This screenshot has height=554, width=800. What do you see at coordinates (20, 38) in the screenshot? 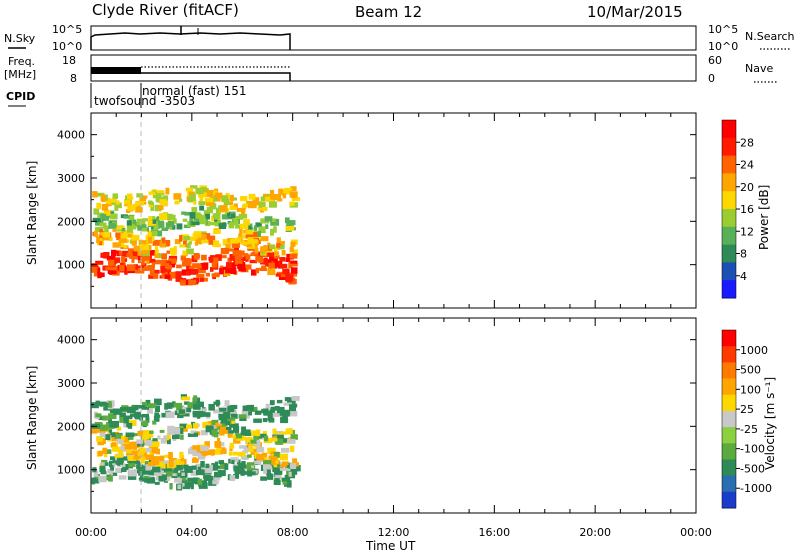
I see `nsky-label: N.Sky` at bounding box center [20, 38].